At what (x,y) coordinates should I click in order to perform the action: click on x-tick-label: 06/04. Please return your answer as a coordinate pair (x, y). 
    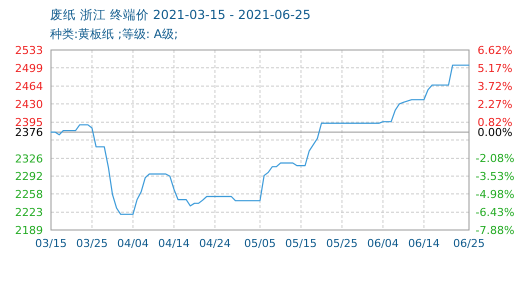
    Looking at the image, I should click on (383, 243).